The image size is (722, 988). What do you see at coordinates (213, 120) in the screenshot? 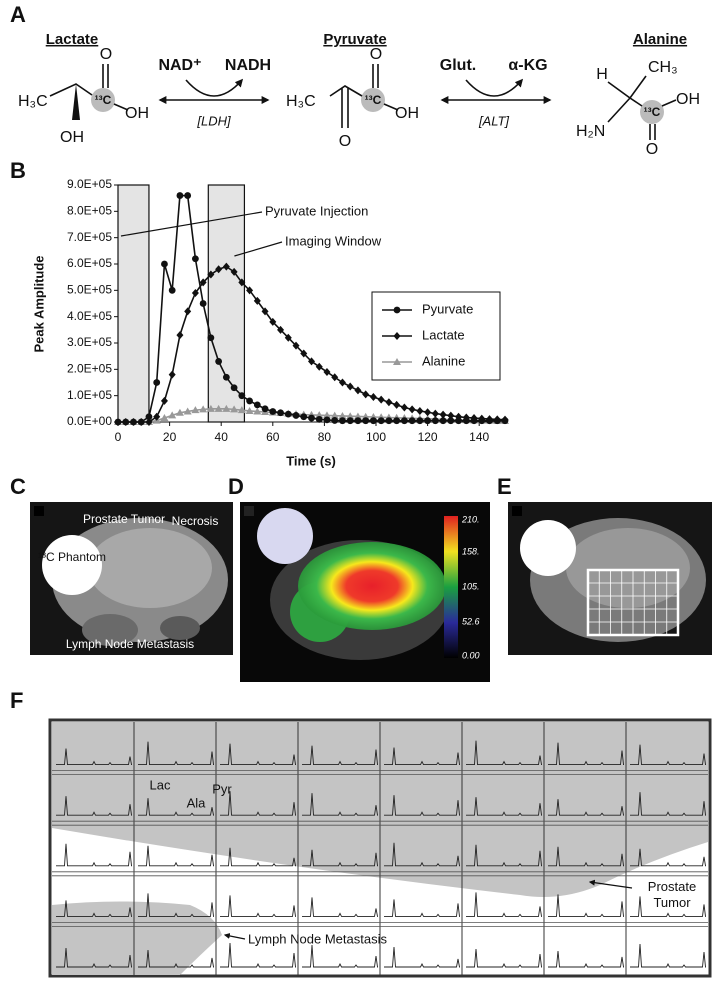
I see `enzyme: [LDH]` at bounding box center [213, 120].